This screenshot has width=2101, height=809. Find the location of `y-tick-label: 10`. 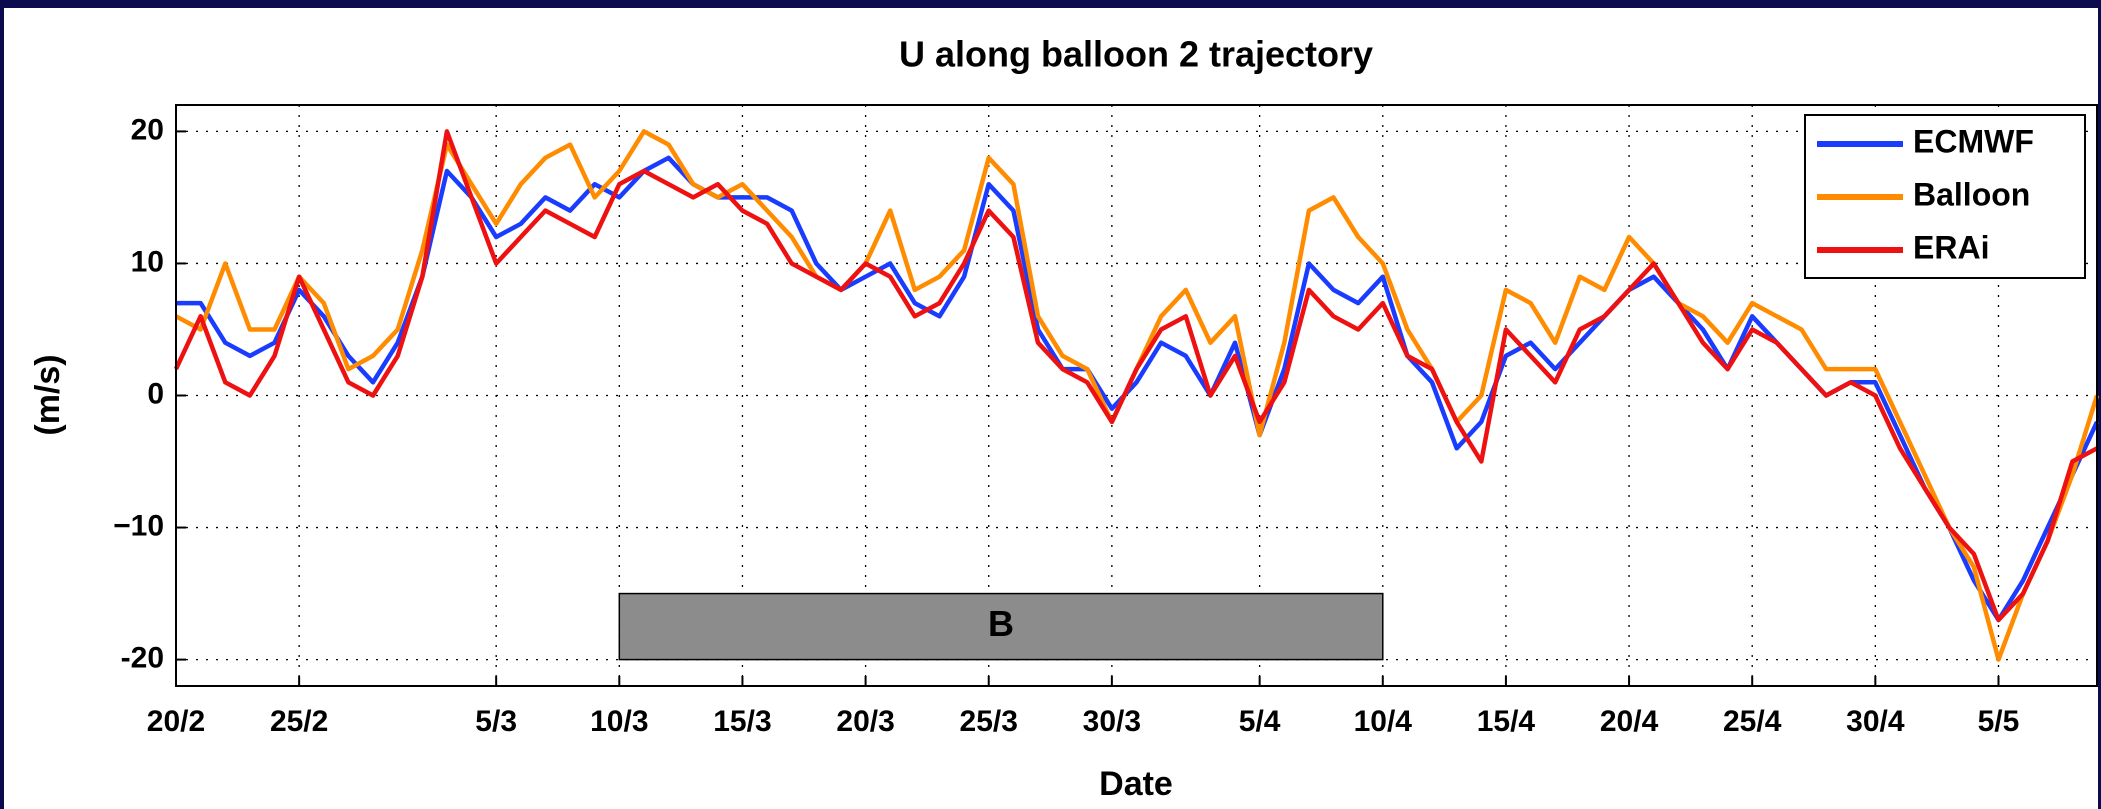

y-tick-label: 10 is located at coordinates (147, 261).